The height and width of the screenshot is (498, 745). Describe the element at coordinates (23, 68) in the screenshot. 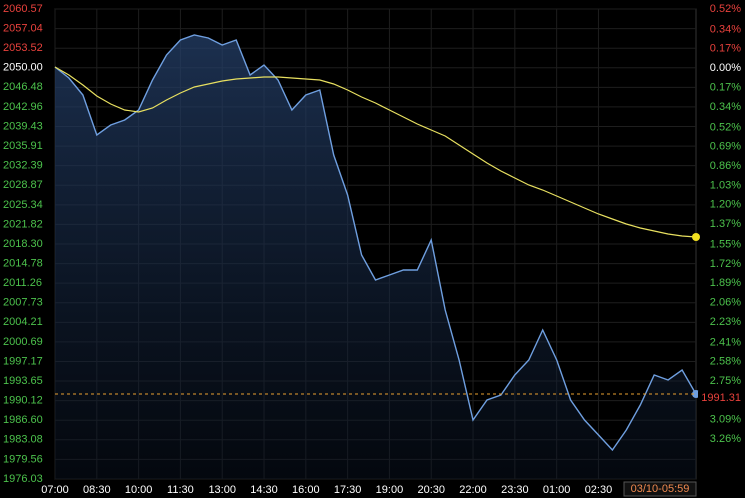

I see `y-tick-label: 2050.00` at that location.